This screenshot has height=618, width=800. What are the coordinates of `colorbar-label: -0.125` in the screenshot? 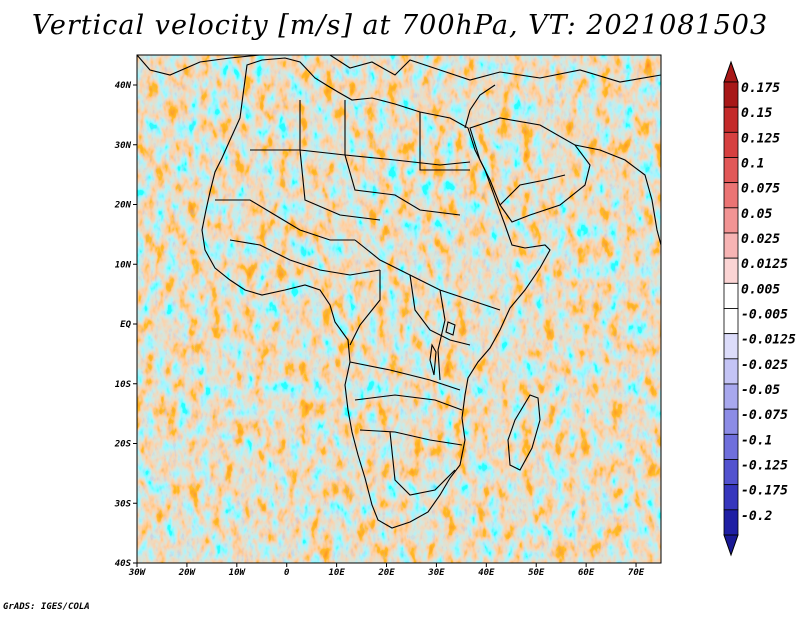 It's located at (764, 466).